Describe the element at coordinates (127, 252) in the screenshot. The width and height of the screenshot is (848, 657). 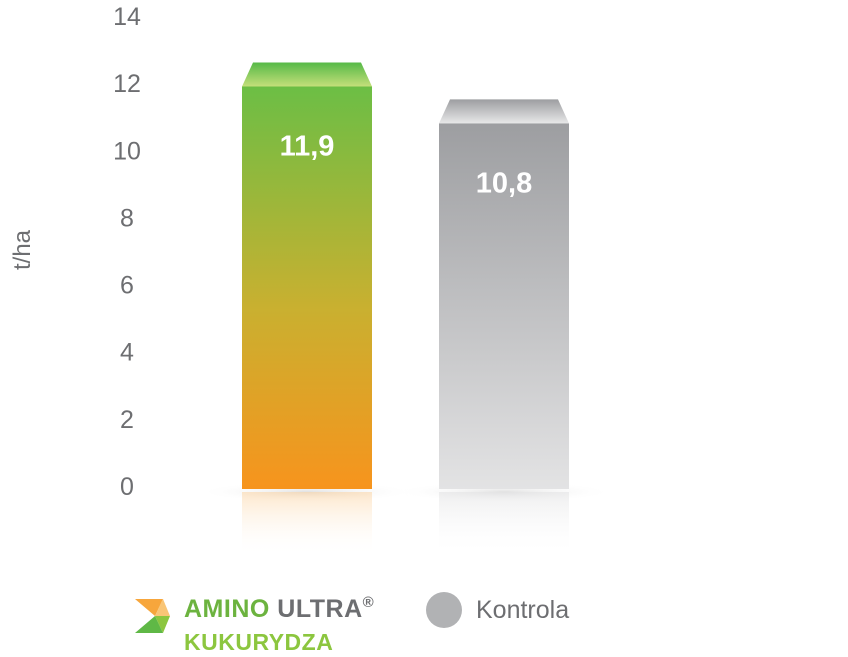
I see `y-axis: 0 2 4 6 8 10 12 14` at that location.